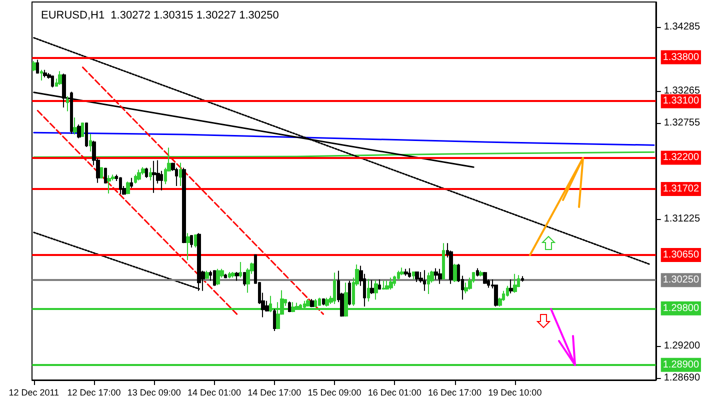 The width and height of the screenshot is (703, 398). What do you see at coordinates (214, 393) in the screenshot?
I see `x-tick-label: 14 Dec 01:00` at bounding box center [214, 393].